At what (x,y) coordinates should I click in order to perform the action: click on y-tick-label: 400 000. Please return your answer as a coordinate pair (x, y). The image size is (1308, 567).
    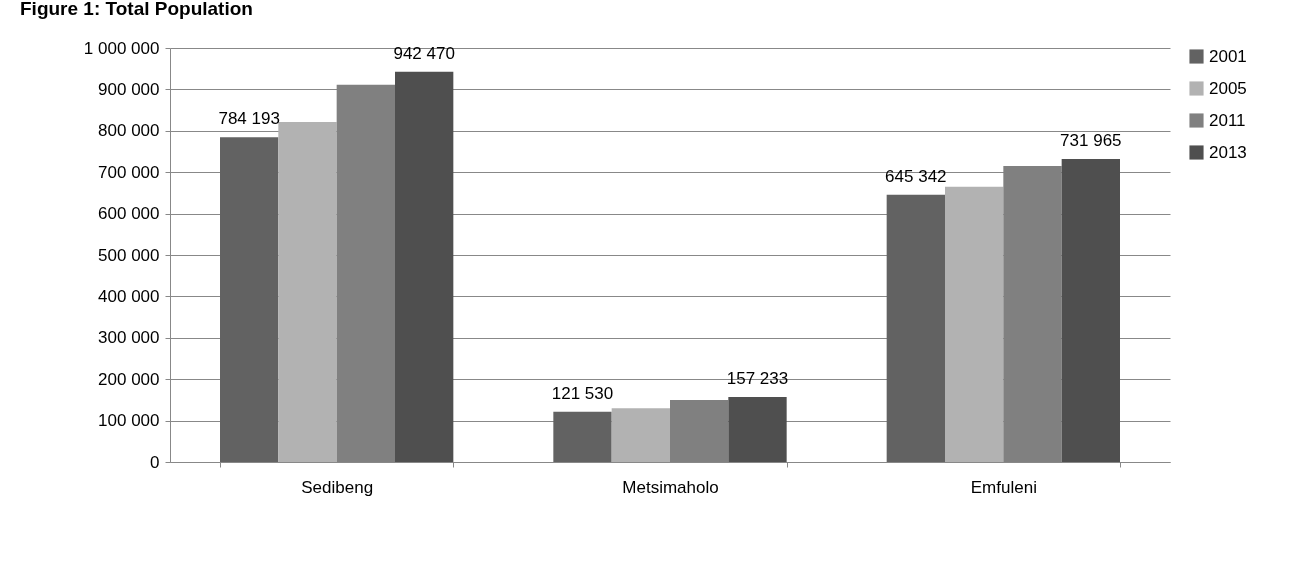
    Looking at the image, I should click on (129, 296).